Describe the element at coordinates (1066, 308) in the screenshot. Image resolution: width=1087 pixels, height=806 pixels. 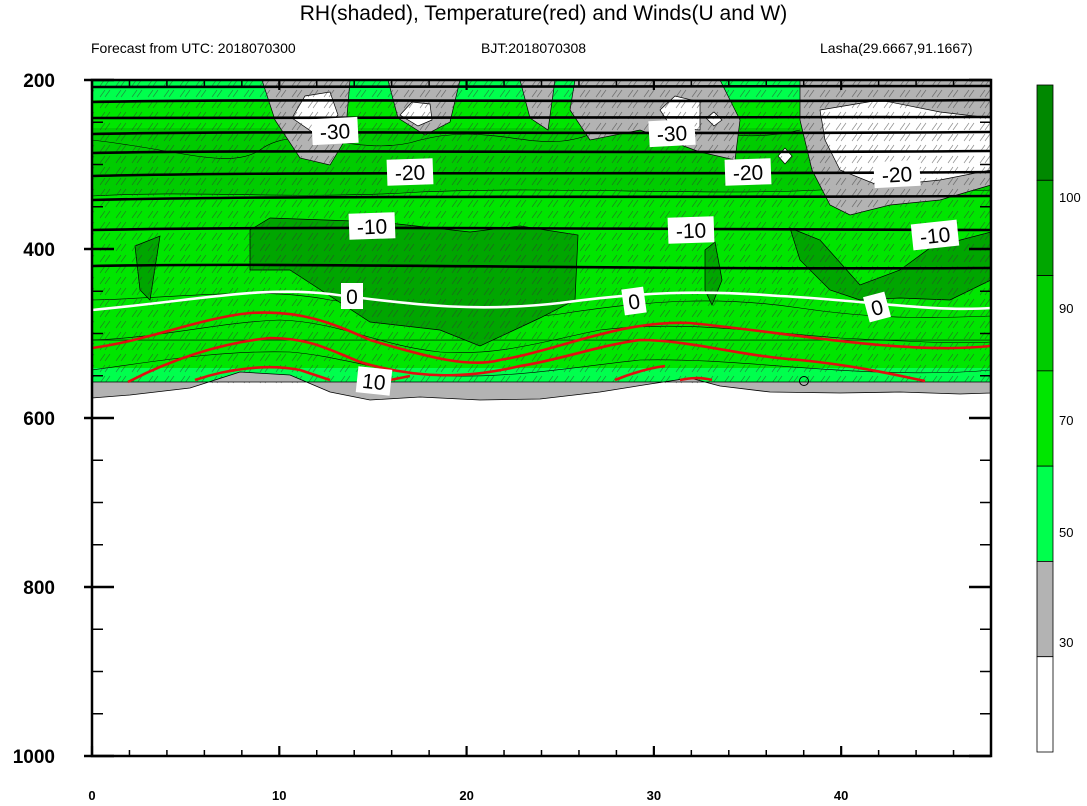
I see `colorbar-tick-3: 90` at that location.